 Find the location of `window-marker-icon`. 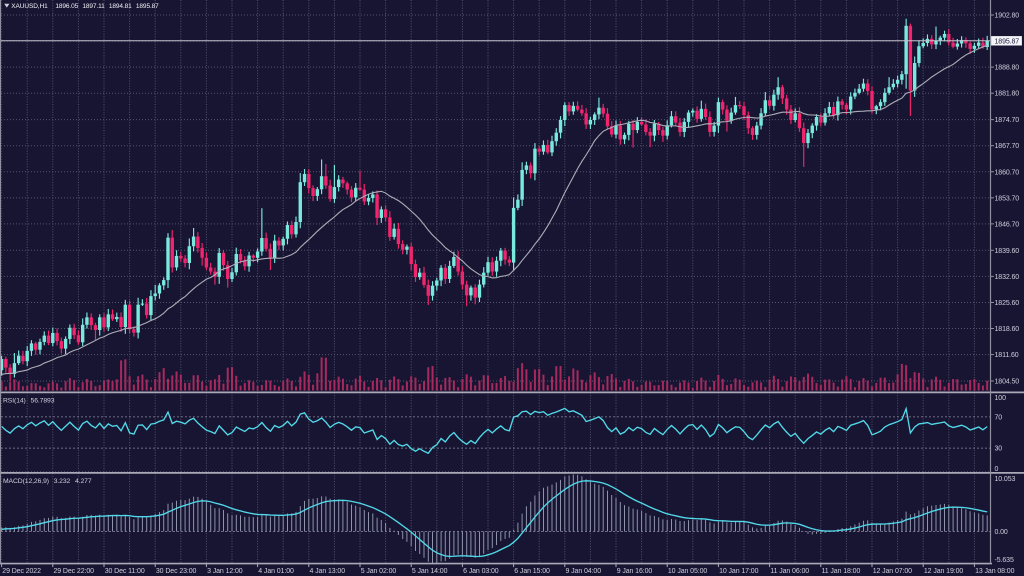

window-marker-icon is located at coordinates (7, 5).